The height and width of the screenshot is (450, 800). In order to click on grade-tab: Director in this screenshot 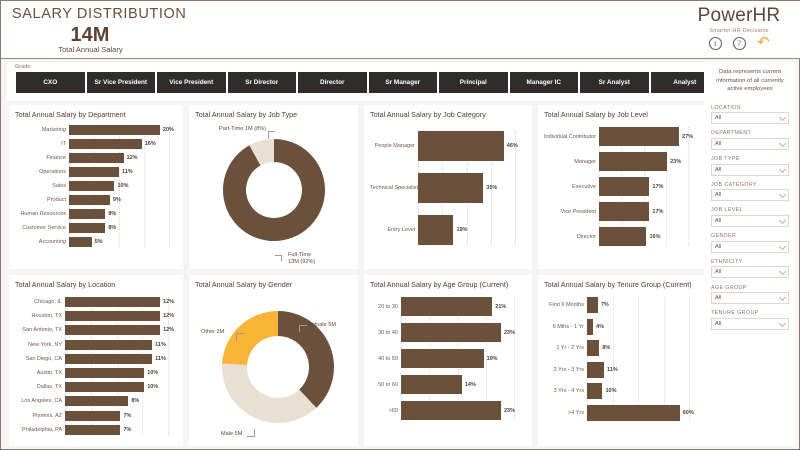, I will do `click(332, 82)`.